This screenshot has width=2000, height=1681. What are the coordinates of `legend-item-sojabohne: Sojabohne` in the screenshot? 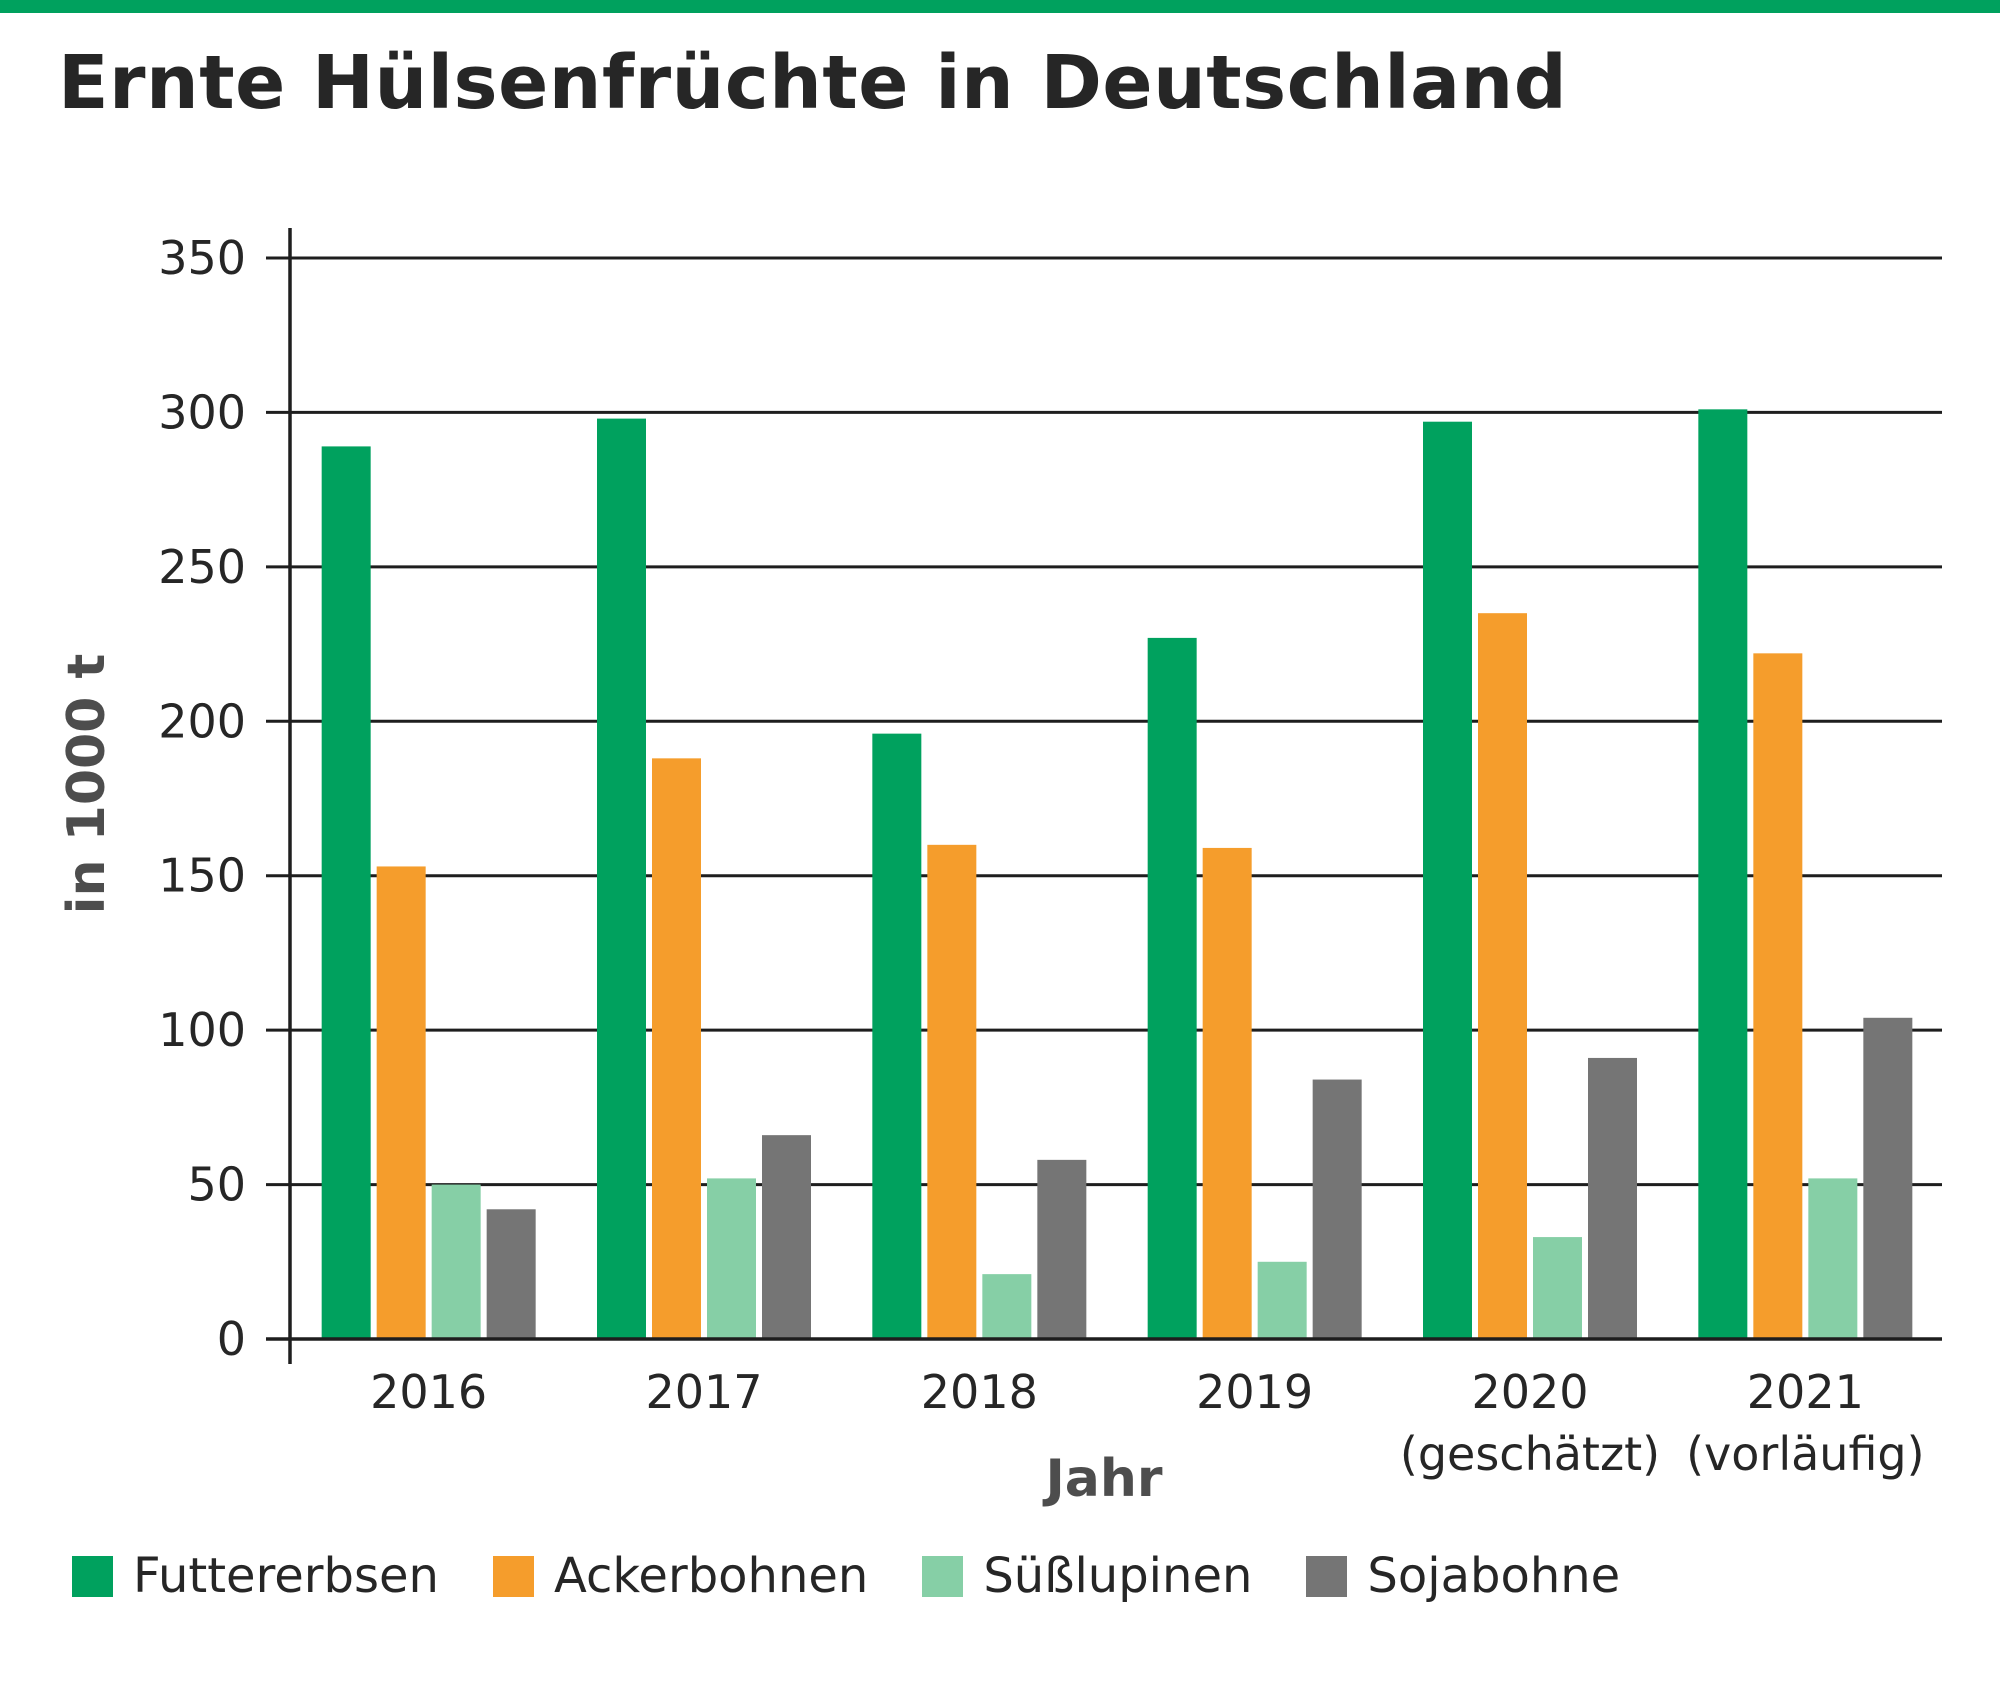 It's located at (1463, 1576).